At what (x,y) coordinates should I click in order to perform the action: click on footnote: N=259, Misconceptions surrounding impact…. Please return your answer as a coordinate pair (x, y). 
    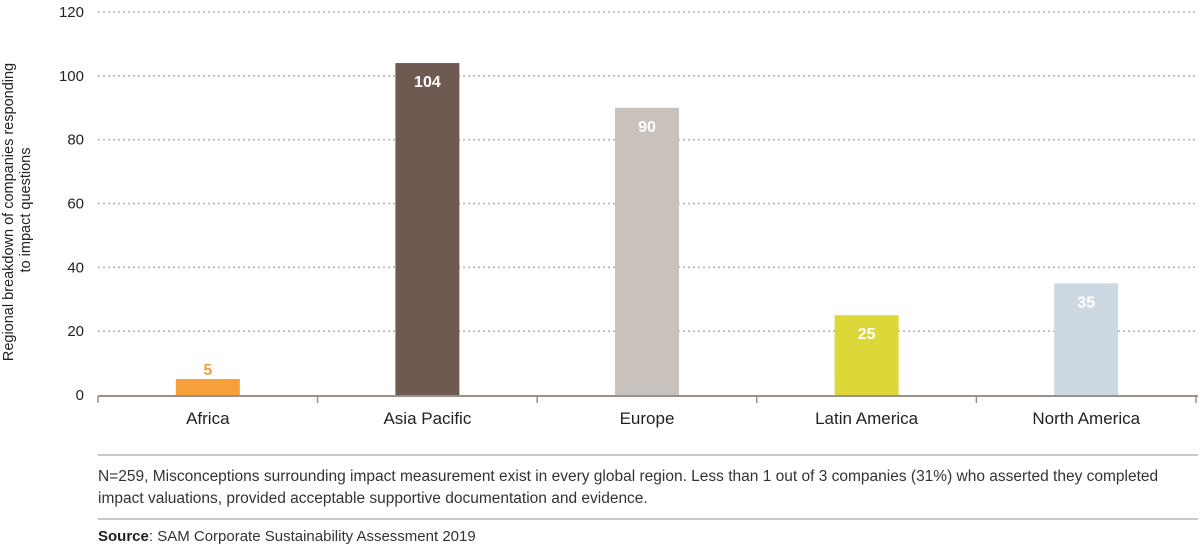
    Looking at the image, I should click on (628, 487).